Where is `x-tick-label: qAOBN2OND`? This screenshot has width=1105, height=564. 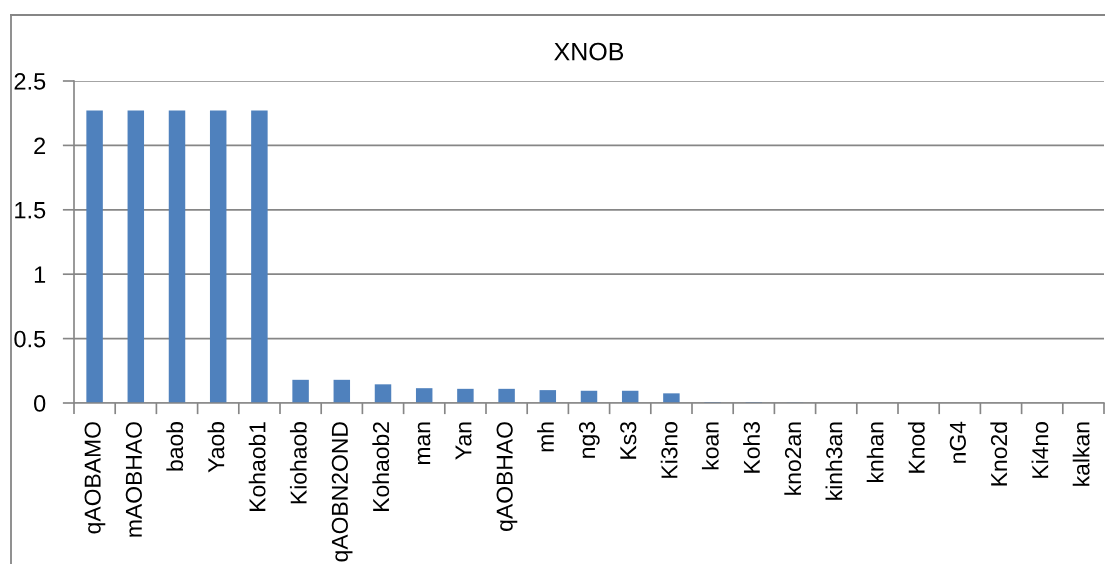 x-tick-label: qAOBN2OND is located at coordinates (342, 492).